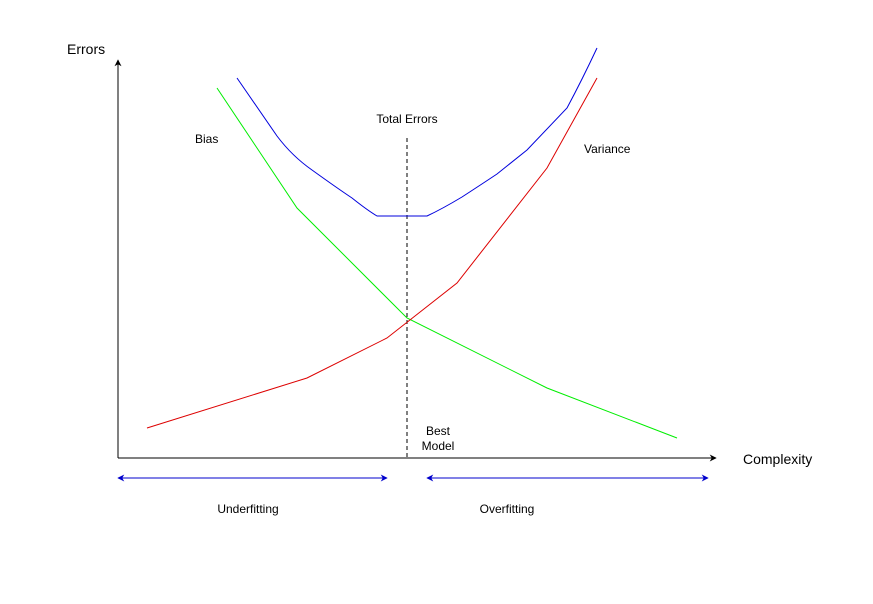 The width and height of the screenshot is (873, 604). What do you see at coordinates (507, 509) in the screenshot?
I see `overfitting-label: Overfitting` at bounding box center [507, 509].